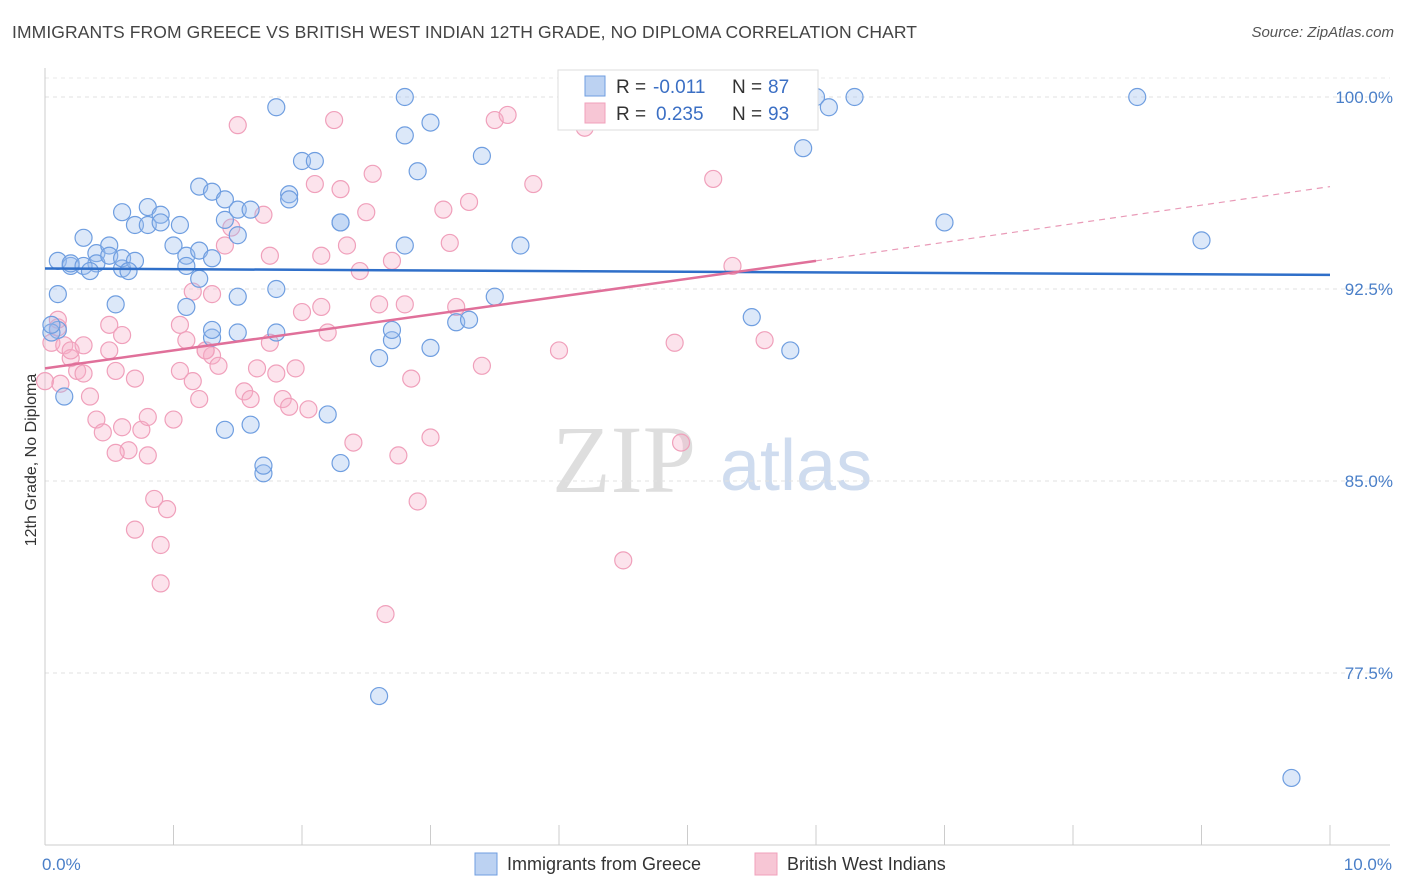 The height and width of the screenshot is (892, 1406). What do you see at coordinates (766, 864) in the screenshot?
I see `bottom-legend-swatch-pink` at bounding box center [766, 864].